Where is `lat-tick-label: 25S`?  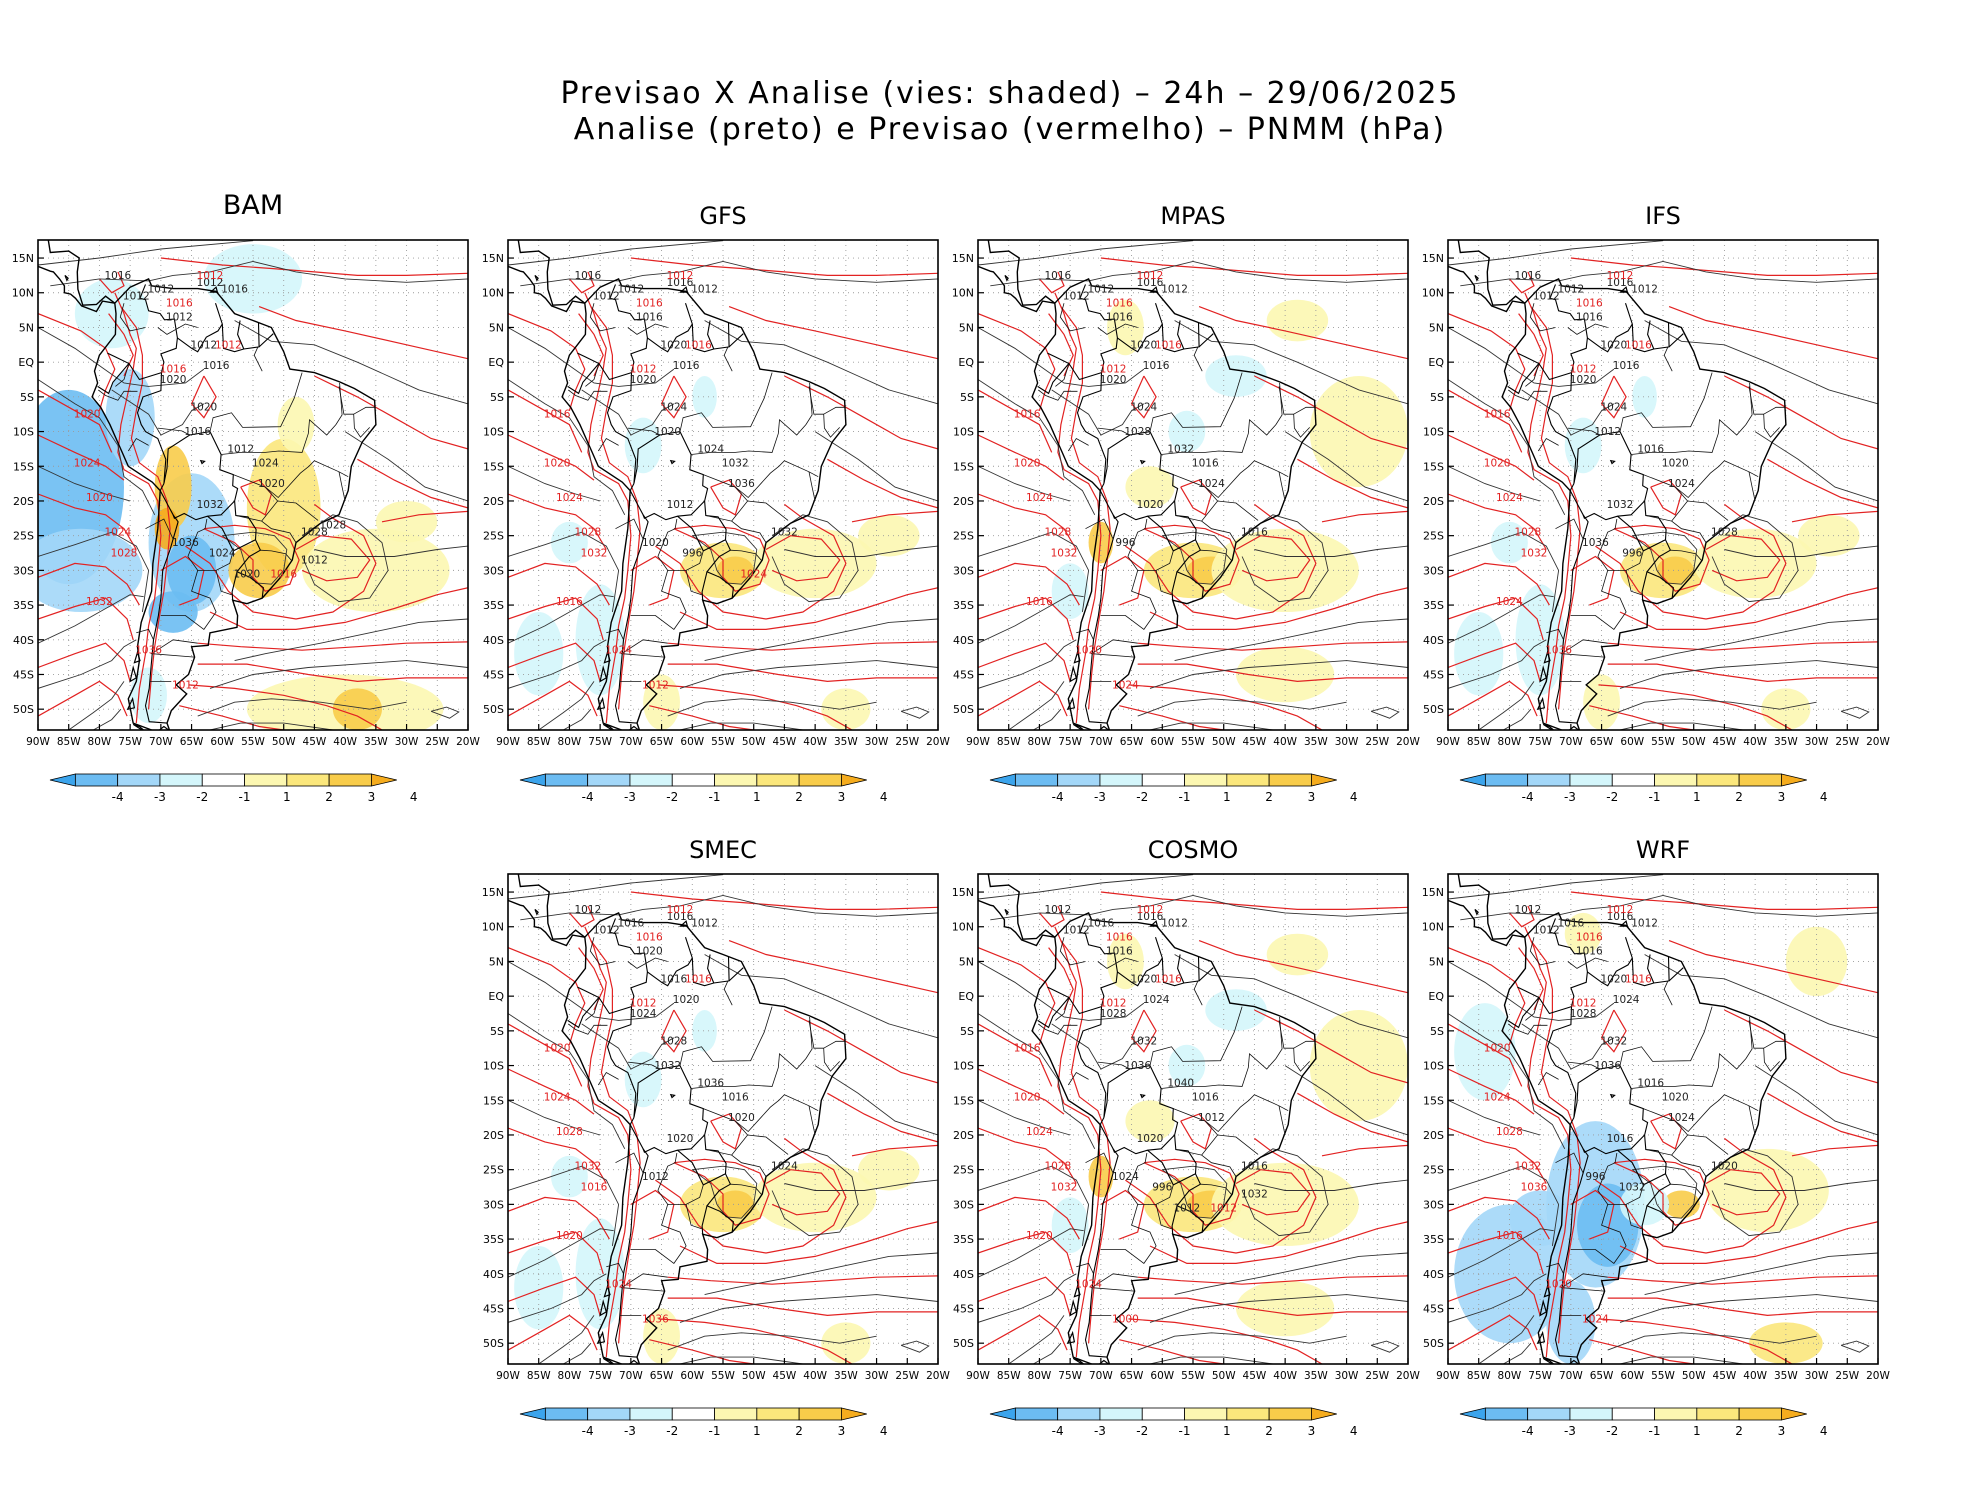 lat-tick-label: 25S is located at coordinates (23, 536).